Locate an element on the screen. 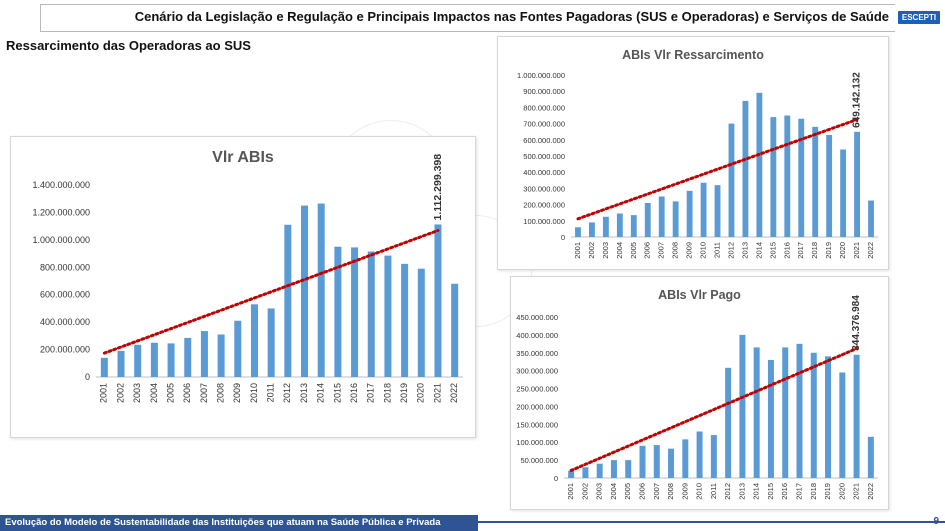  x-tick-label: 2007 is located at coordinates (204, 393).